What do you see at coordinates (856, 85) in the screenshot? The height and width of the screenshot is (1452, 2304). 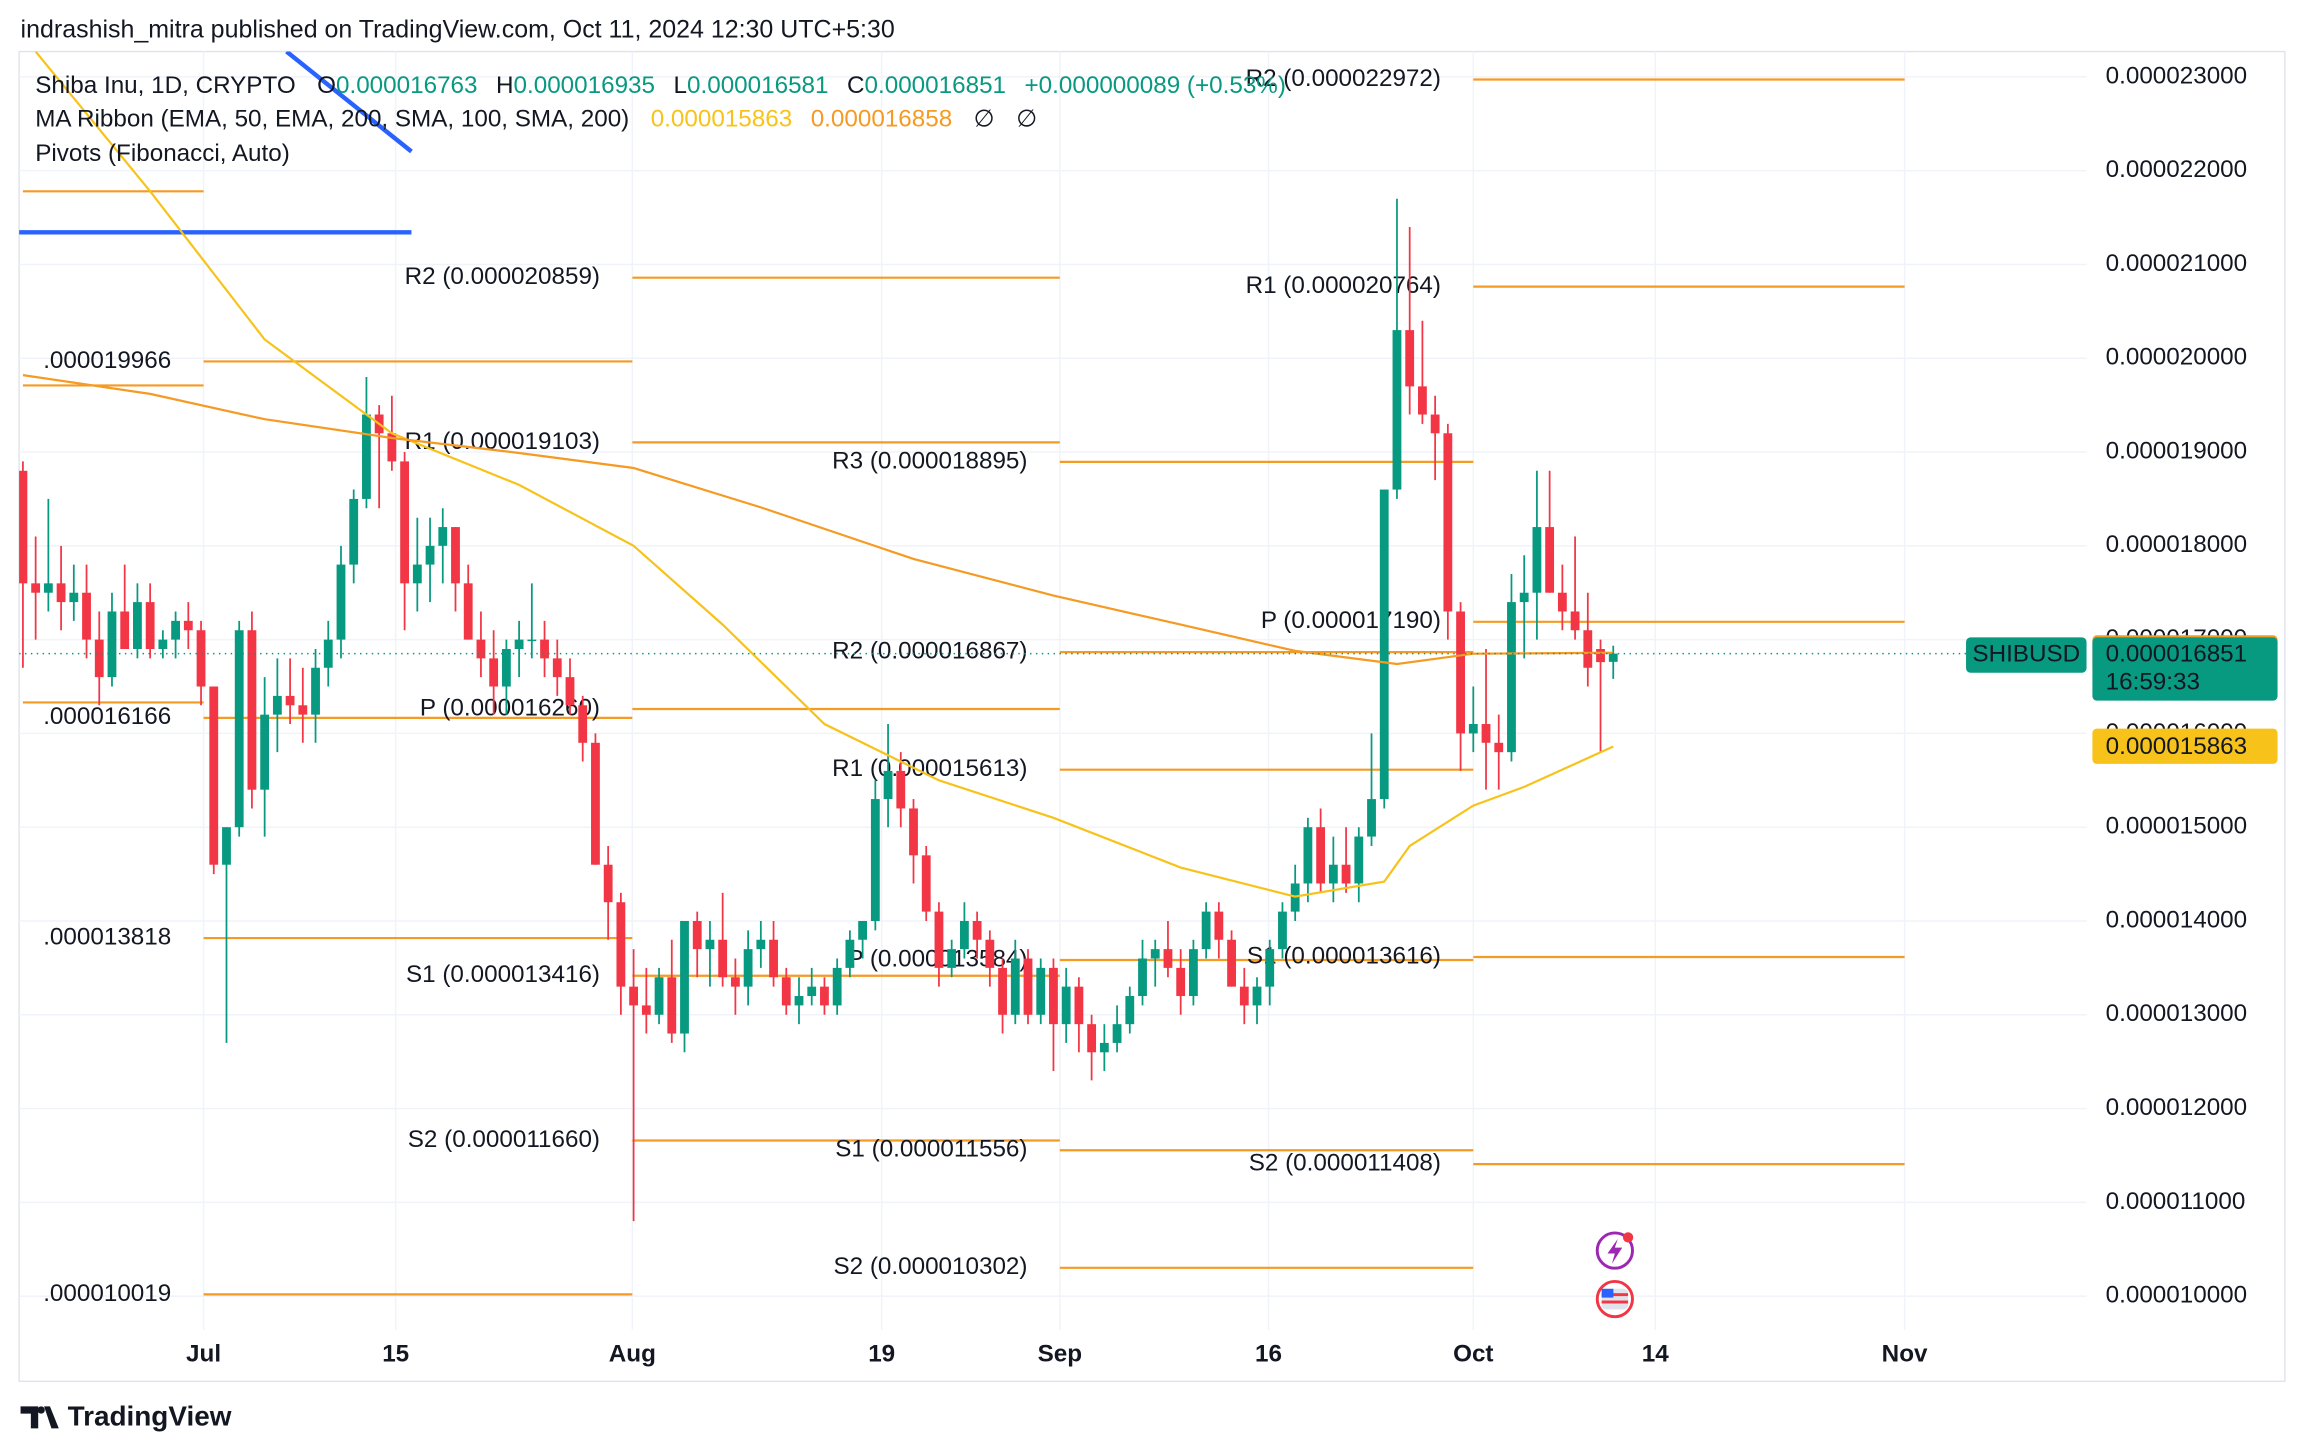 I see `ohlc-letter: C` at bounding box center [856, 85].